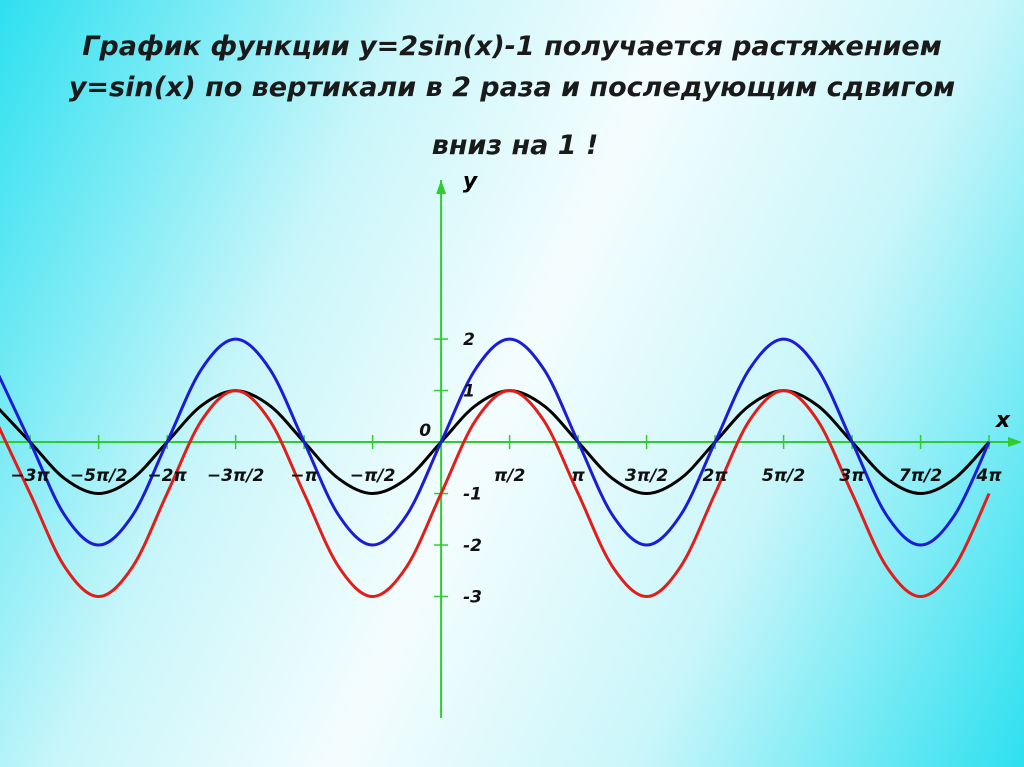  I want to click on x-tick-label: −π/2, so click(373, 476).